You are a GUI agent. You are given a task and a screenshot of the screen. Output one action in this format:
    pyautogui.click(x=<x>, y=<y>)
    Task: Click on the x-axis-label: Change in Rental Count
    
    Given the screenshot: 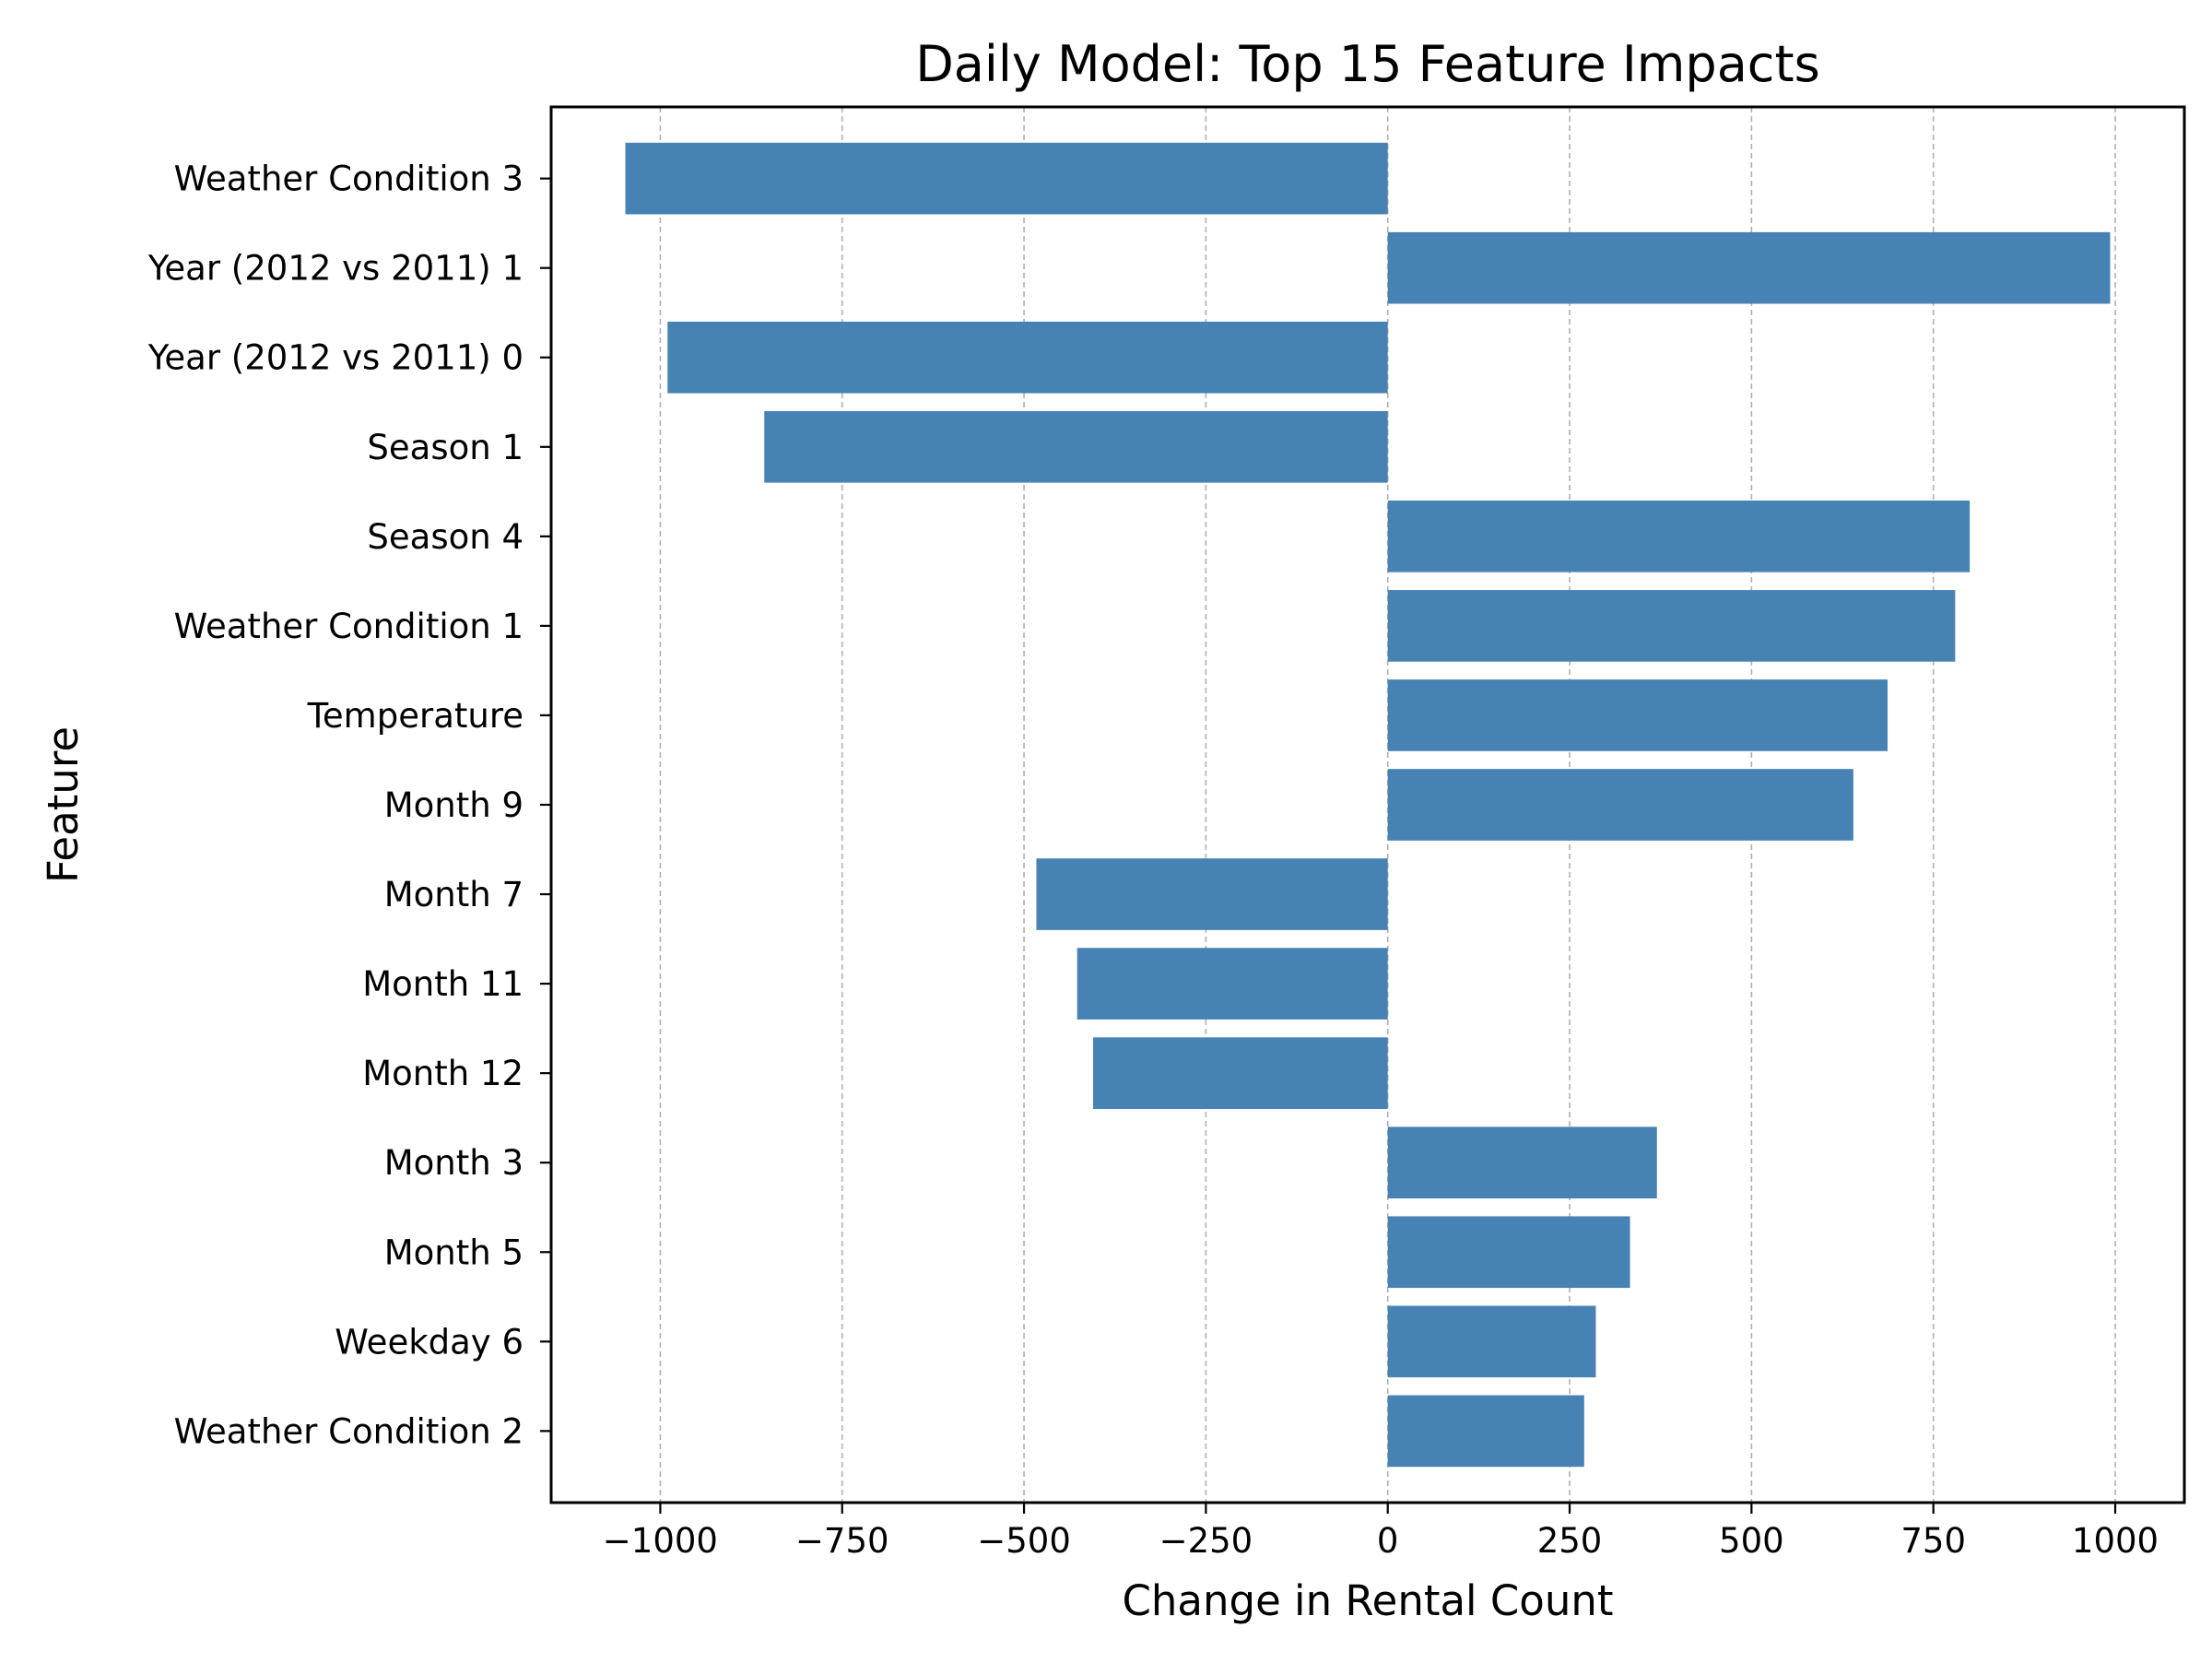 What is the action you would take?
    pyautogui.click(x=1367, y=1600)
    